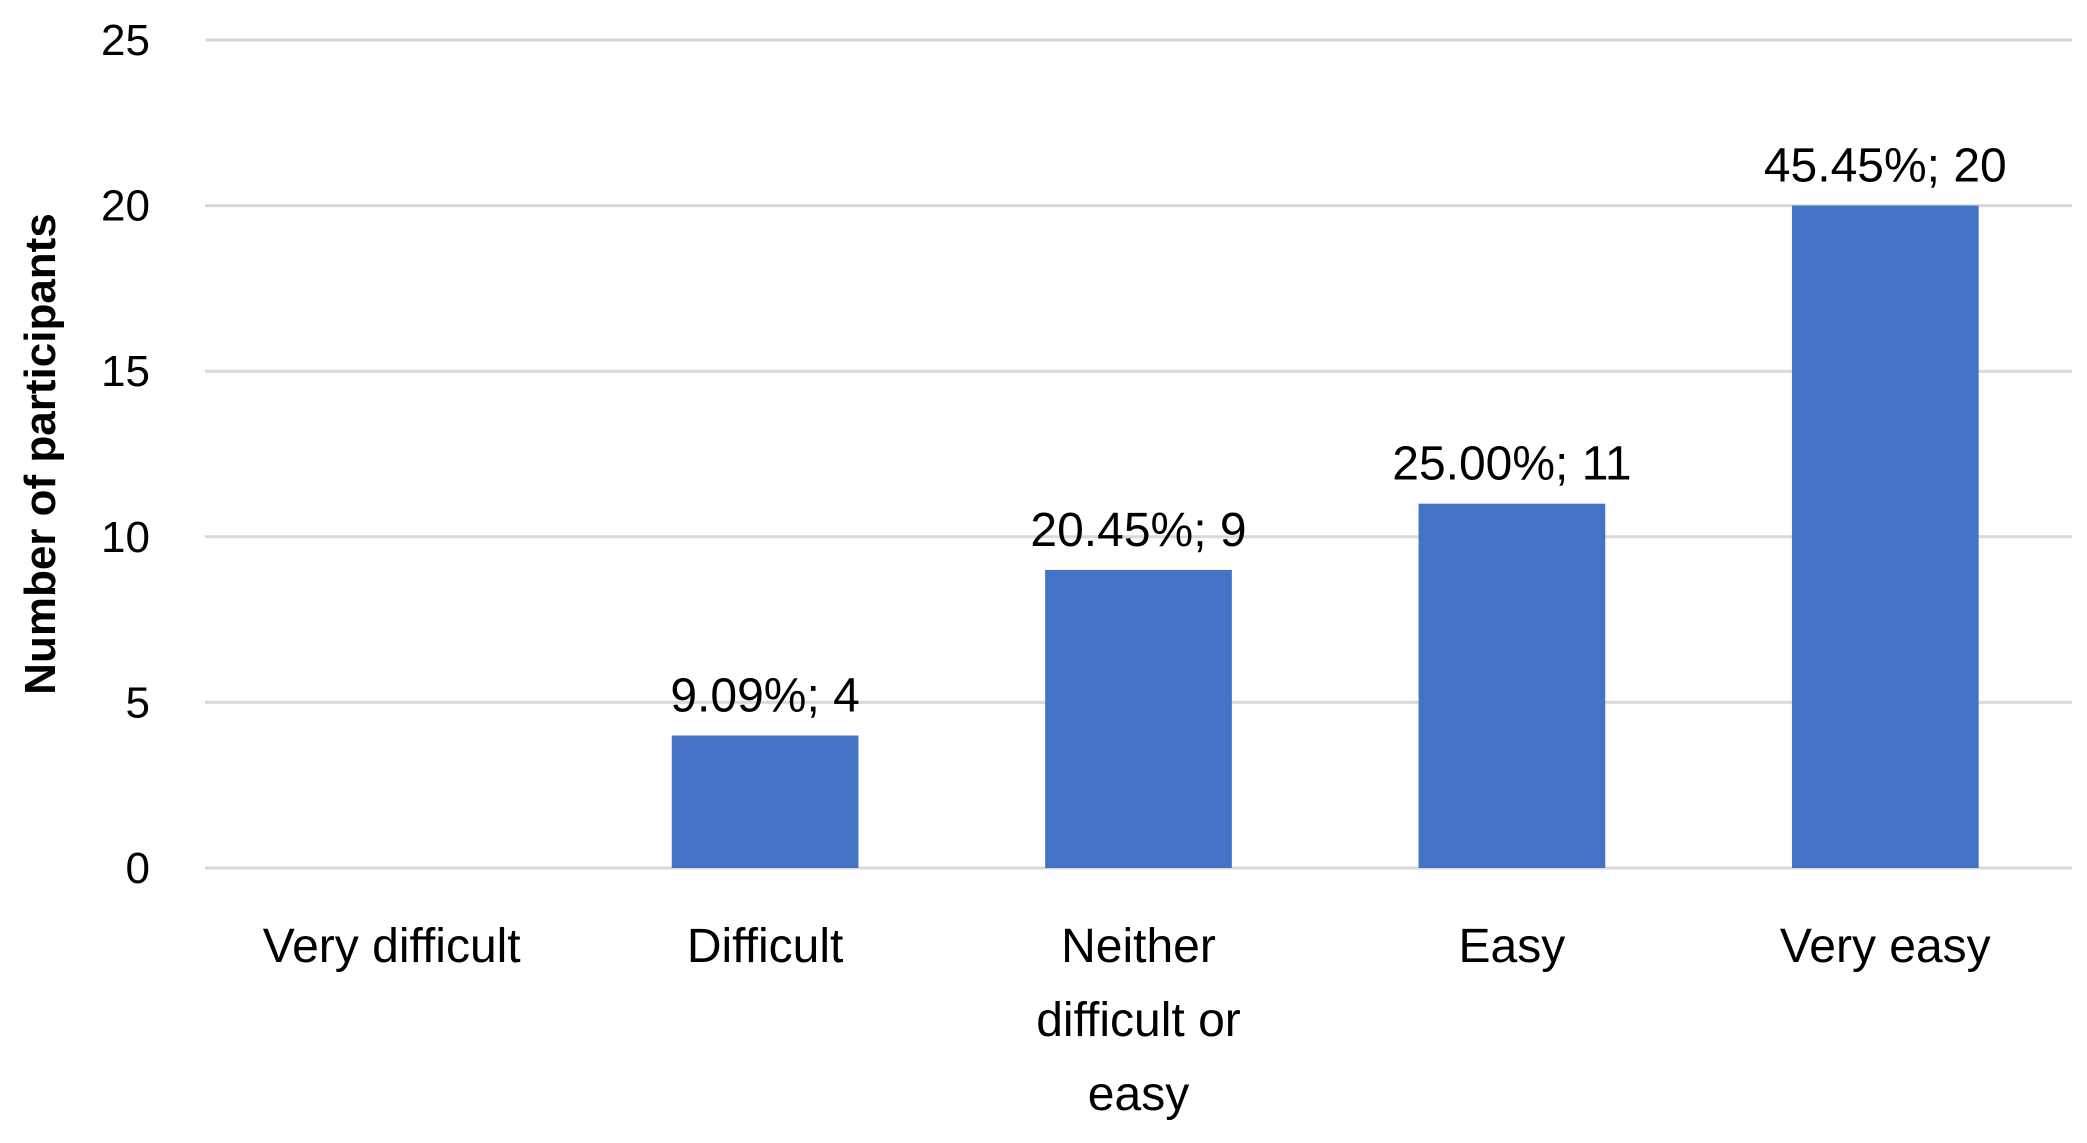  What do you see at coordinates (125, 206) in the screenshot?
I see `y-tick-label: 20` at bounding box center [125, 206].